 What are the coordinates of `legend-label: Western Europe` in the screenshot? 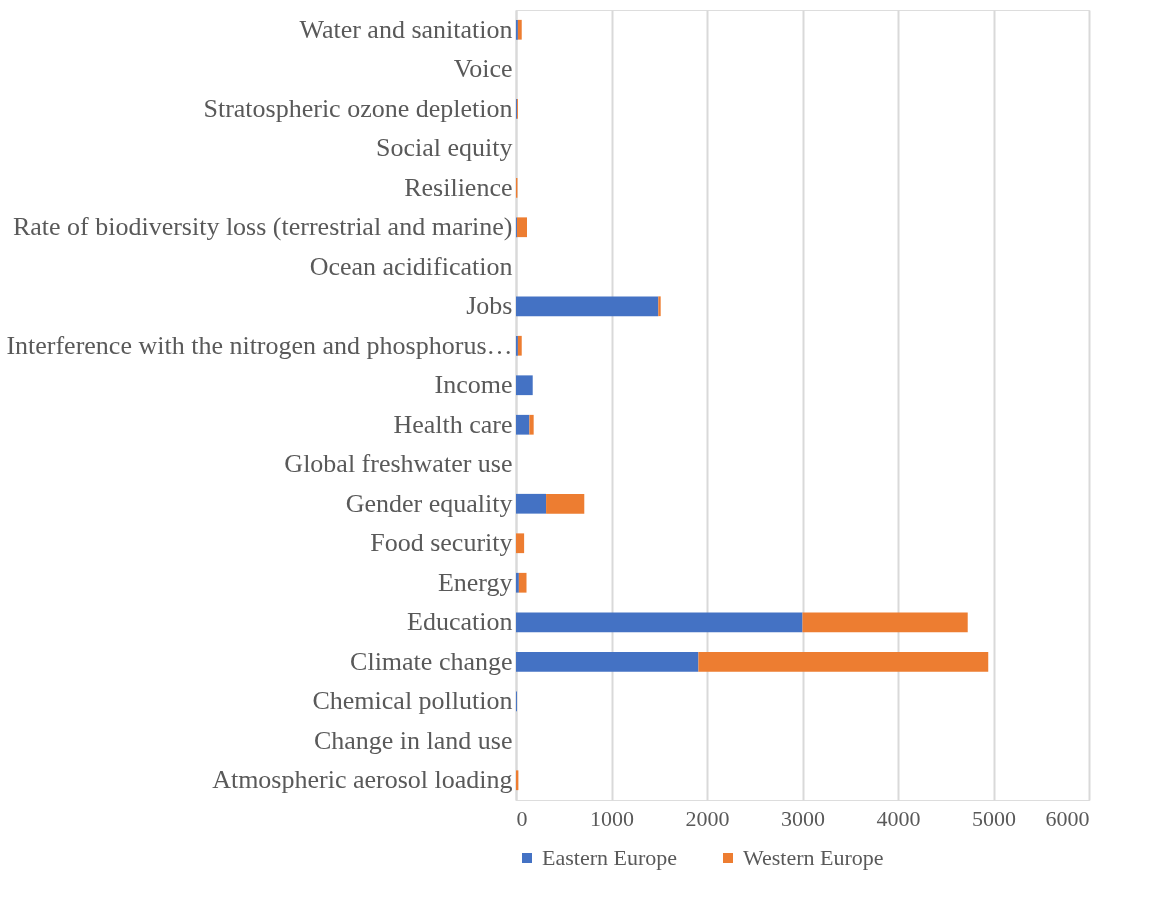 It's located at (813, 857).